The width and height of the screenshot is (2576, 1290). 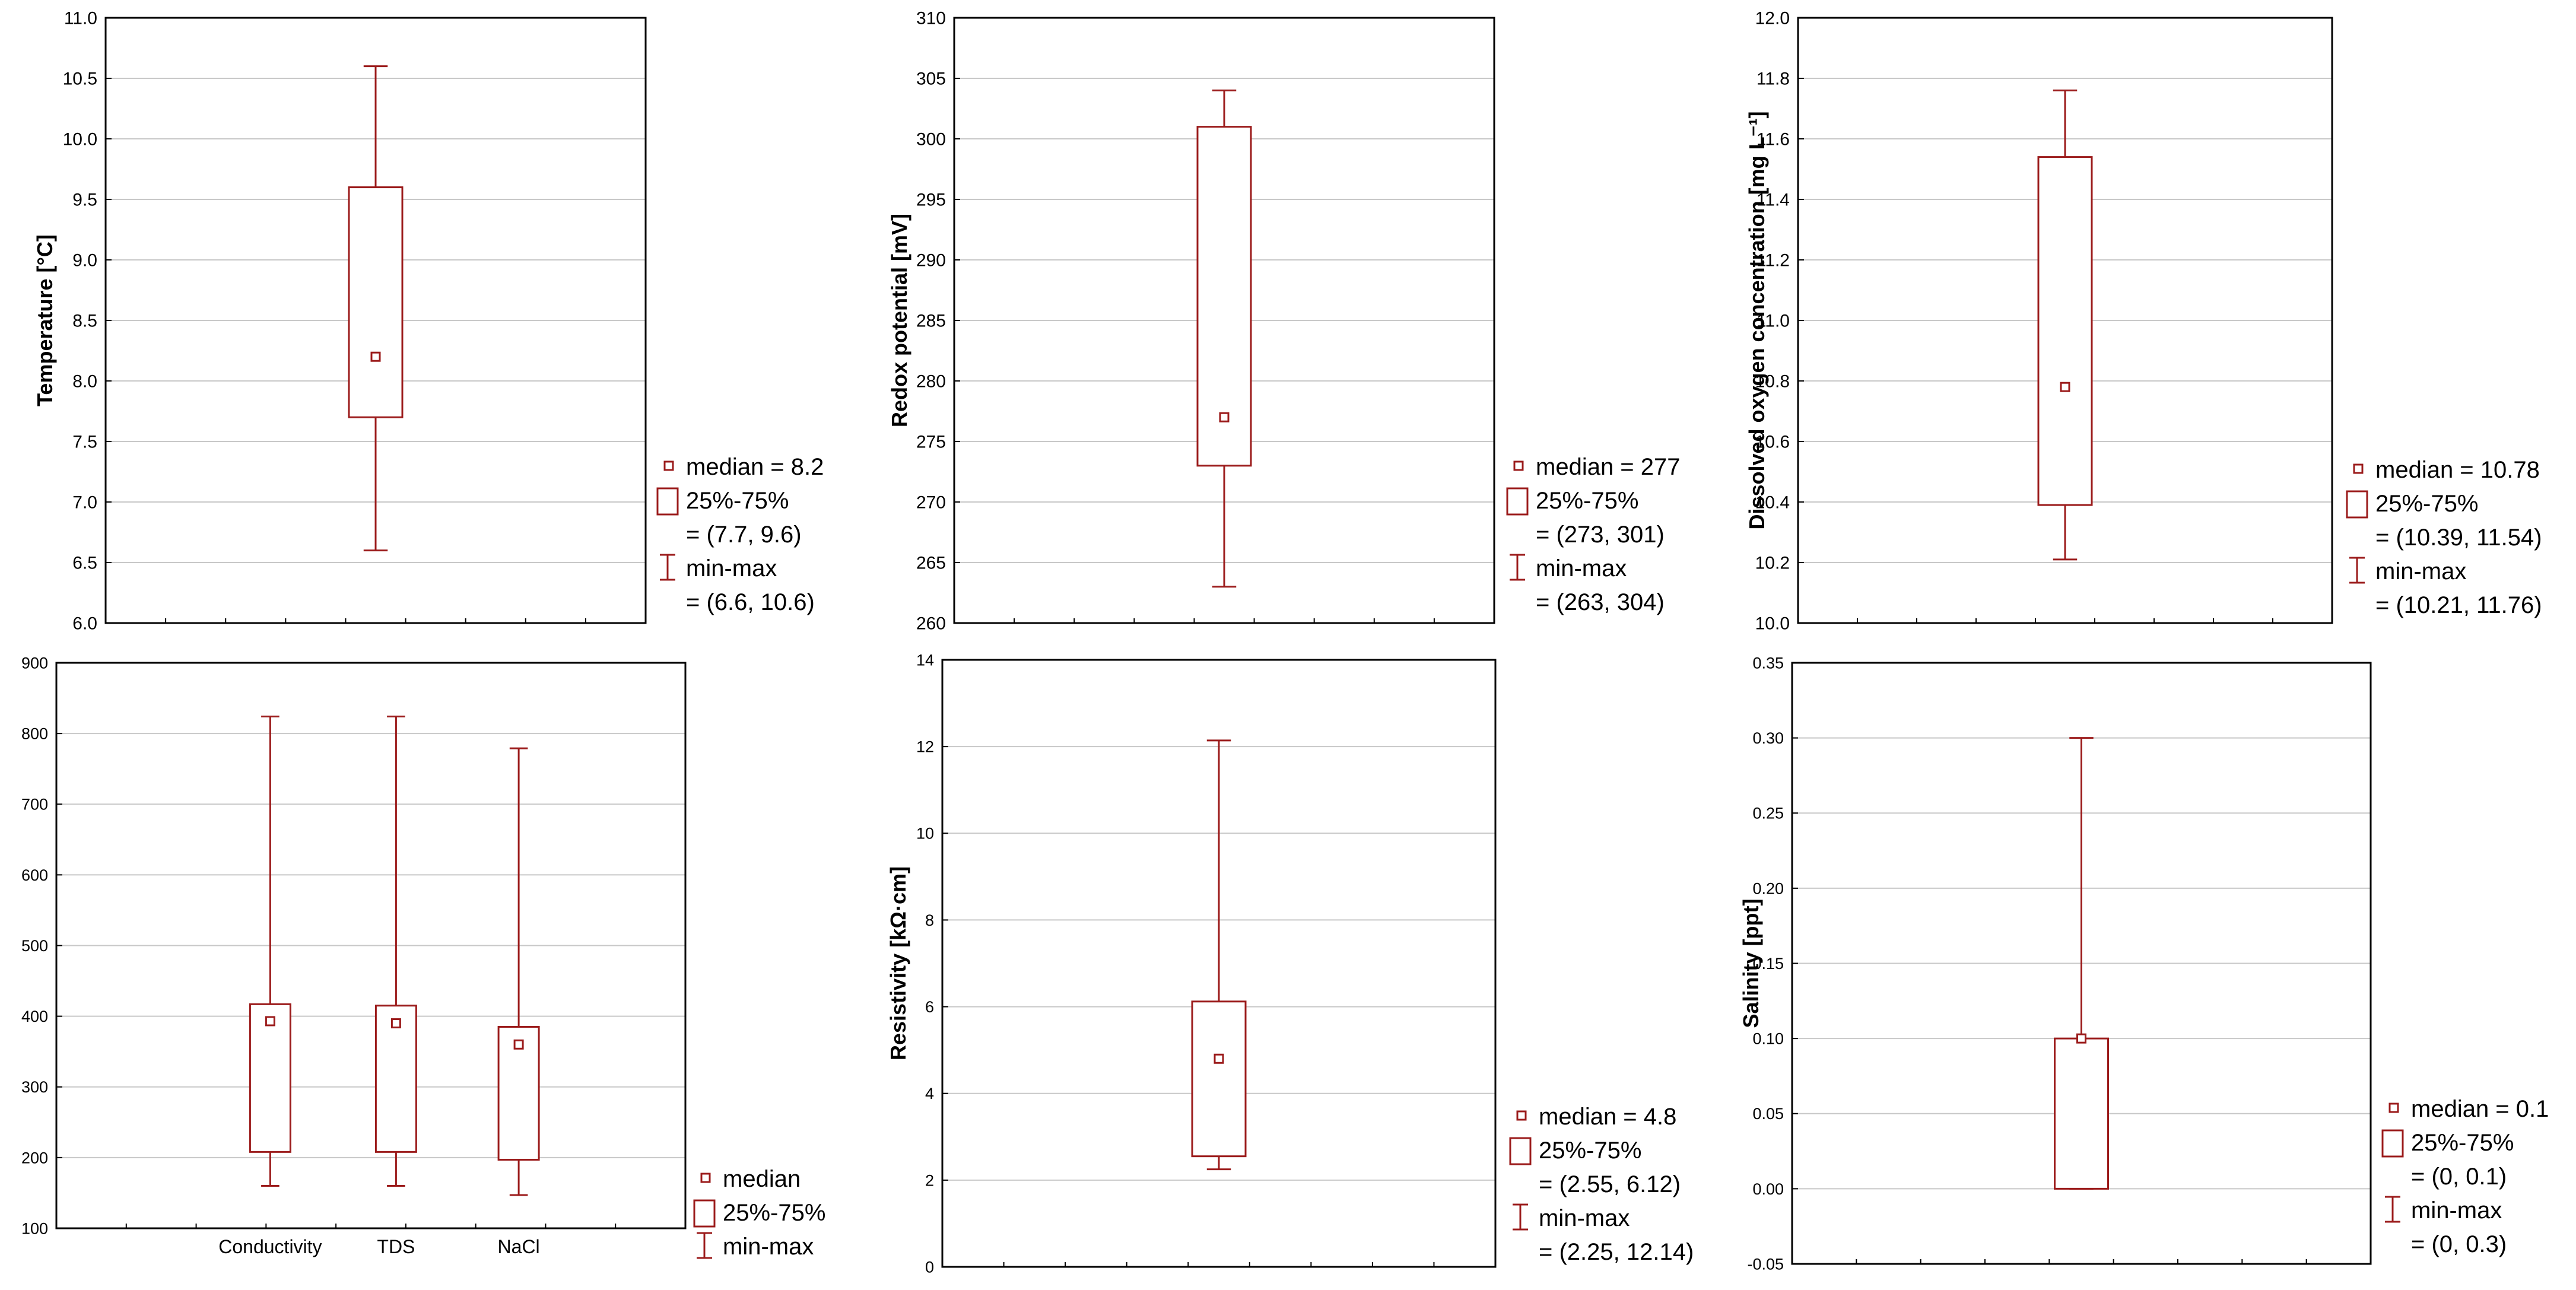 What do you see at coordinates (34, 1016) in the screenshot?
I see `y-tick-label: 400` at bounding box center [34, 1016].